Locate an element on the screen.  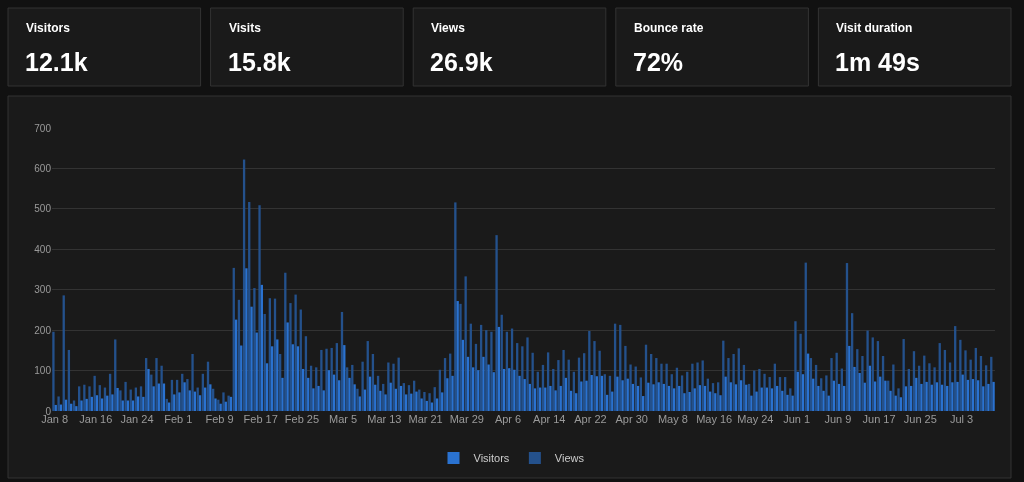
y-tick-label: 600 is located at coordinates (43, 168).